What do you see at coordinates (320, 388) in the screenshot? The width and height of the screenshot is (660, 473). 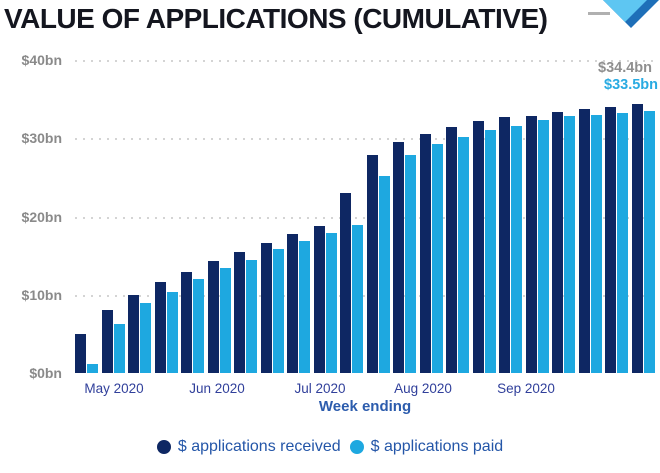 I see `x-axis-month-label: Jul 2020` at bounding box center [320, 388].